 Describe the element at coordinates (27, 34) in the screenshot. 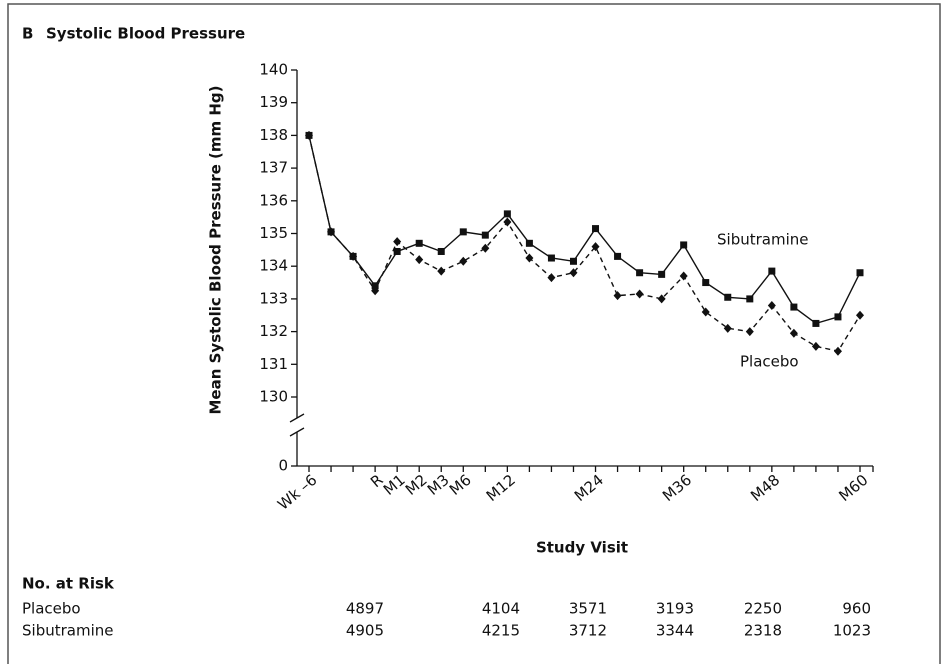

I see `panel-label: B` at that location.